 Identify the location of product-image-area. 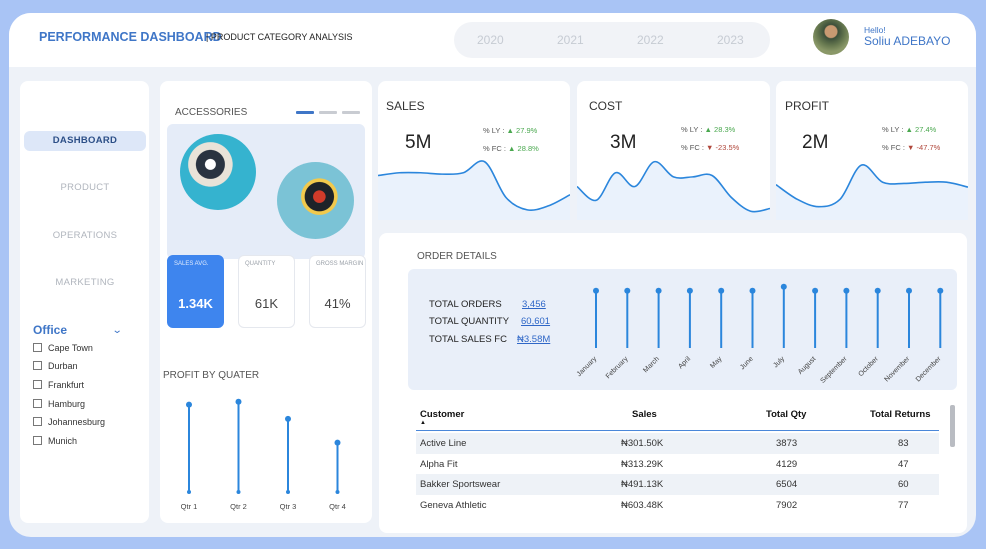
(266, 191).